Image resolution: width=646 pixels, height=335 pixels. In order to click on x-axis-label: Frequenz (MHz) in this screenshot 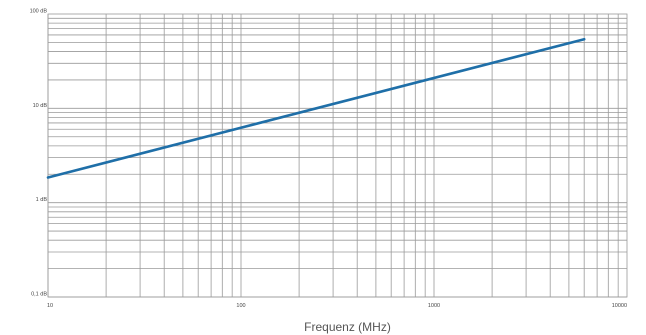, I will do `click(347, 327)`.